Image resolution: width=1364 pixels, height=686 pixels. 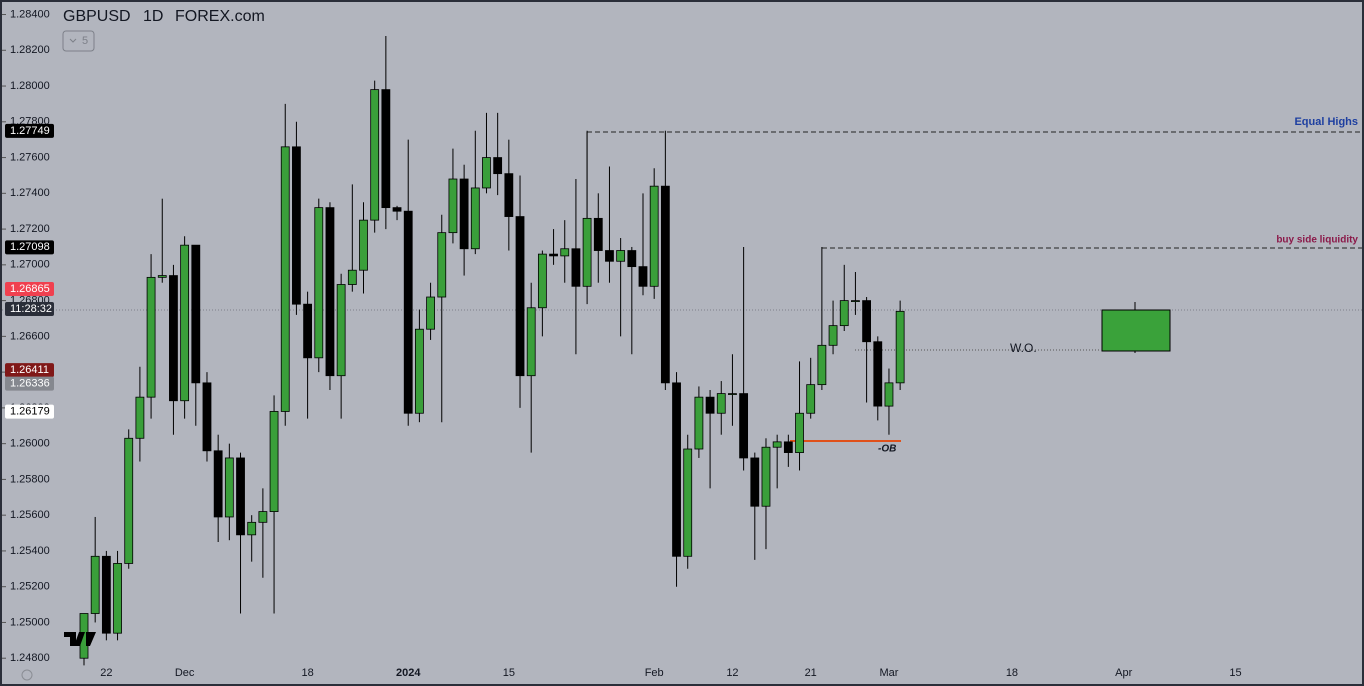 I want to click on x-tick-label: Feb, so click(x=654, y=673).